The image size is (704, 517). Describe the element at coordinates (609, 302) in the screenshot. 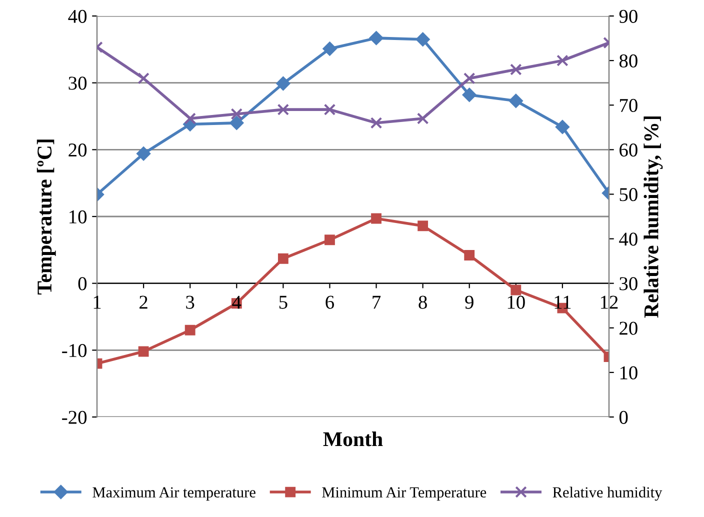

I see `x-tick-label: 12` at that location.